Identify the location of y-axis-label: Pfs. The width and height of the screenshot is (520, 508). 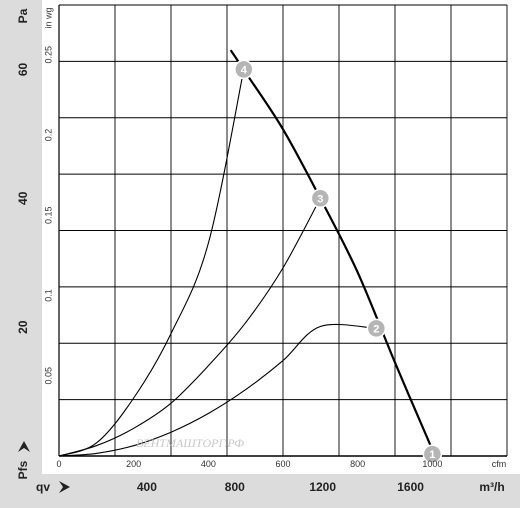
(23, 469).